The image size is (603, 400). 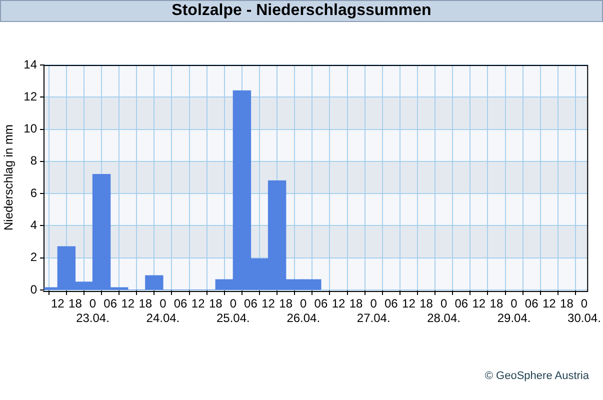 What do you see at coordinates (31, 129) in the screenshot?
I see `y-tick-label: 10` at bounding box center [31, 129].